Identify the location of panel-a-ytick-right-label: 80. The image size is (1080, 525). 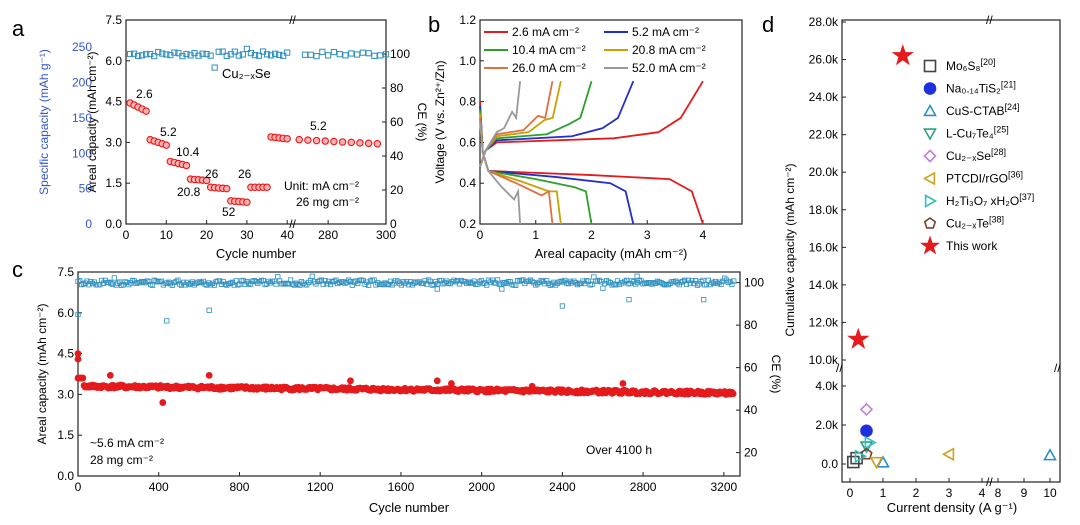
(397, 88).